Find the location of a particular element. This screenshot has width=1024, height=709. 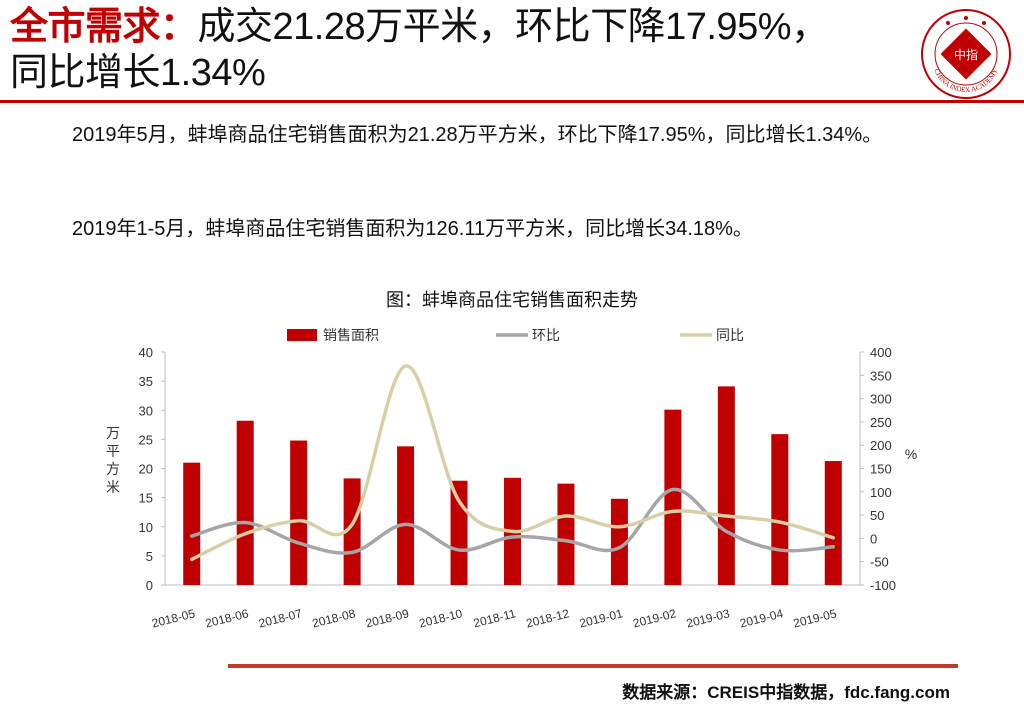

slide-title: 全市需求：成交21.28万平米，环比下降17.95%， 同比增长1.34% is located at coordinates (460, 50).